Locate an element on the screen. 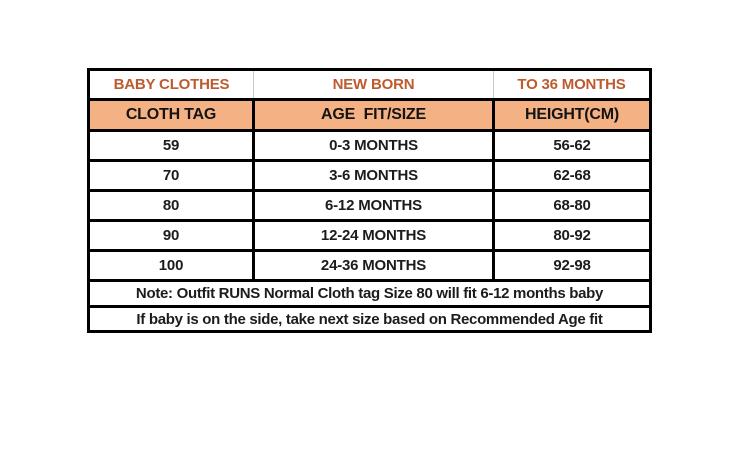 The width and height of the screenshot is (741, 455). cell-tag-59: 59 is located at coordinates (171, 145).